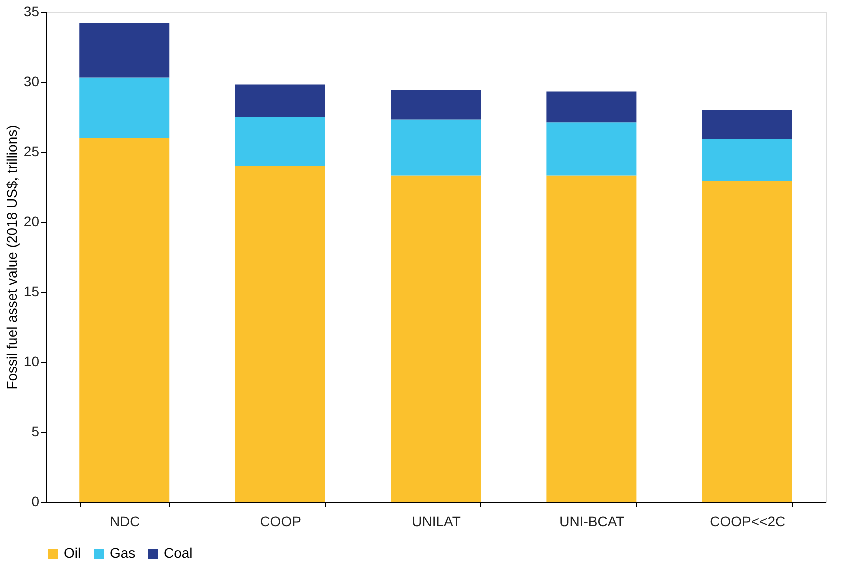 This screenshot has height=586, width=859. I want to click on x-tick-label: UNI-BCAT, so click(593, 522).